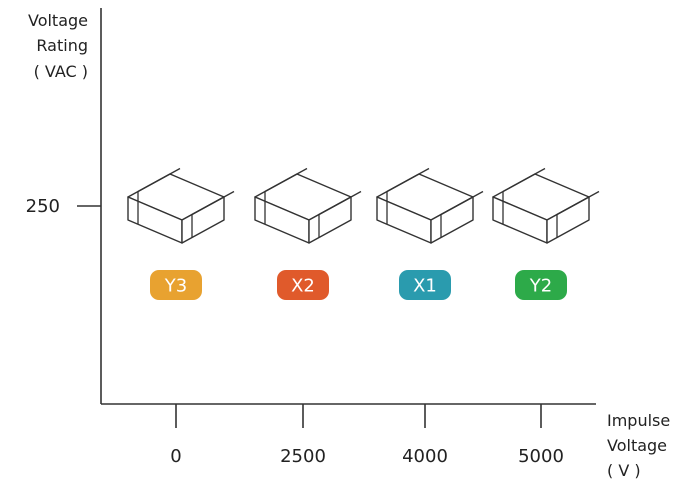  I want to click on class-badge-label: Y2, so click(540, 286).